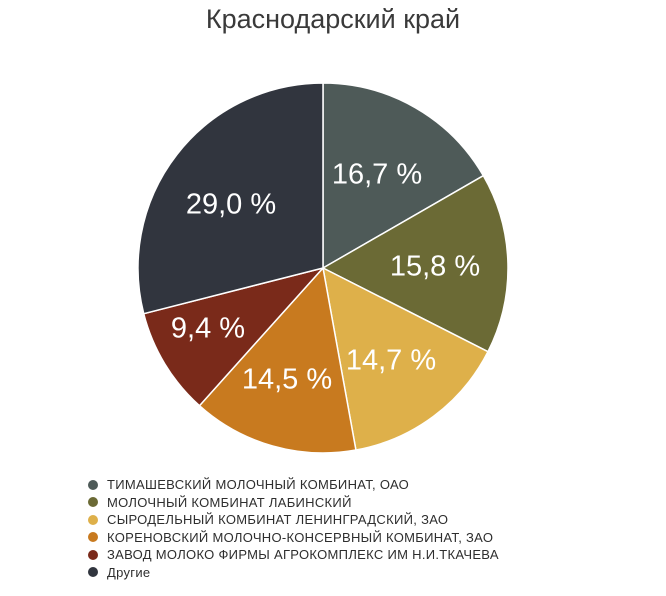 Image resolution: width=666 pixels, height=596 pixels. What do you see at coordinates (368, 503) in the screenshot?
I see `legend-item-2: МОЛОЧНЫЙ КОМБИНАТ ЛАБИНСКИЙ` at bounding box center [368, 503].